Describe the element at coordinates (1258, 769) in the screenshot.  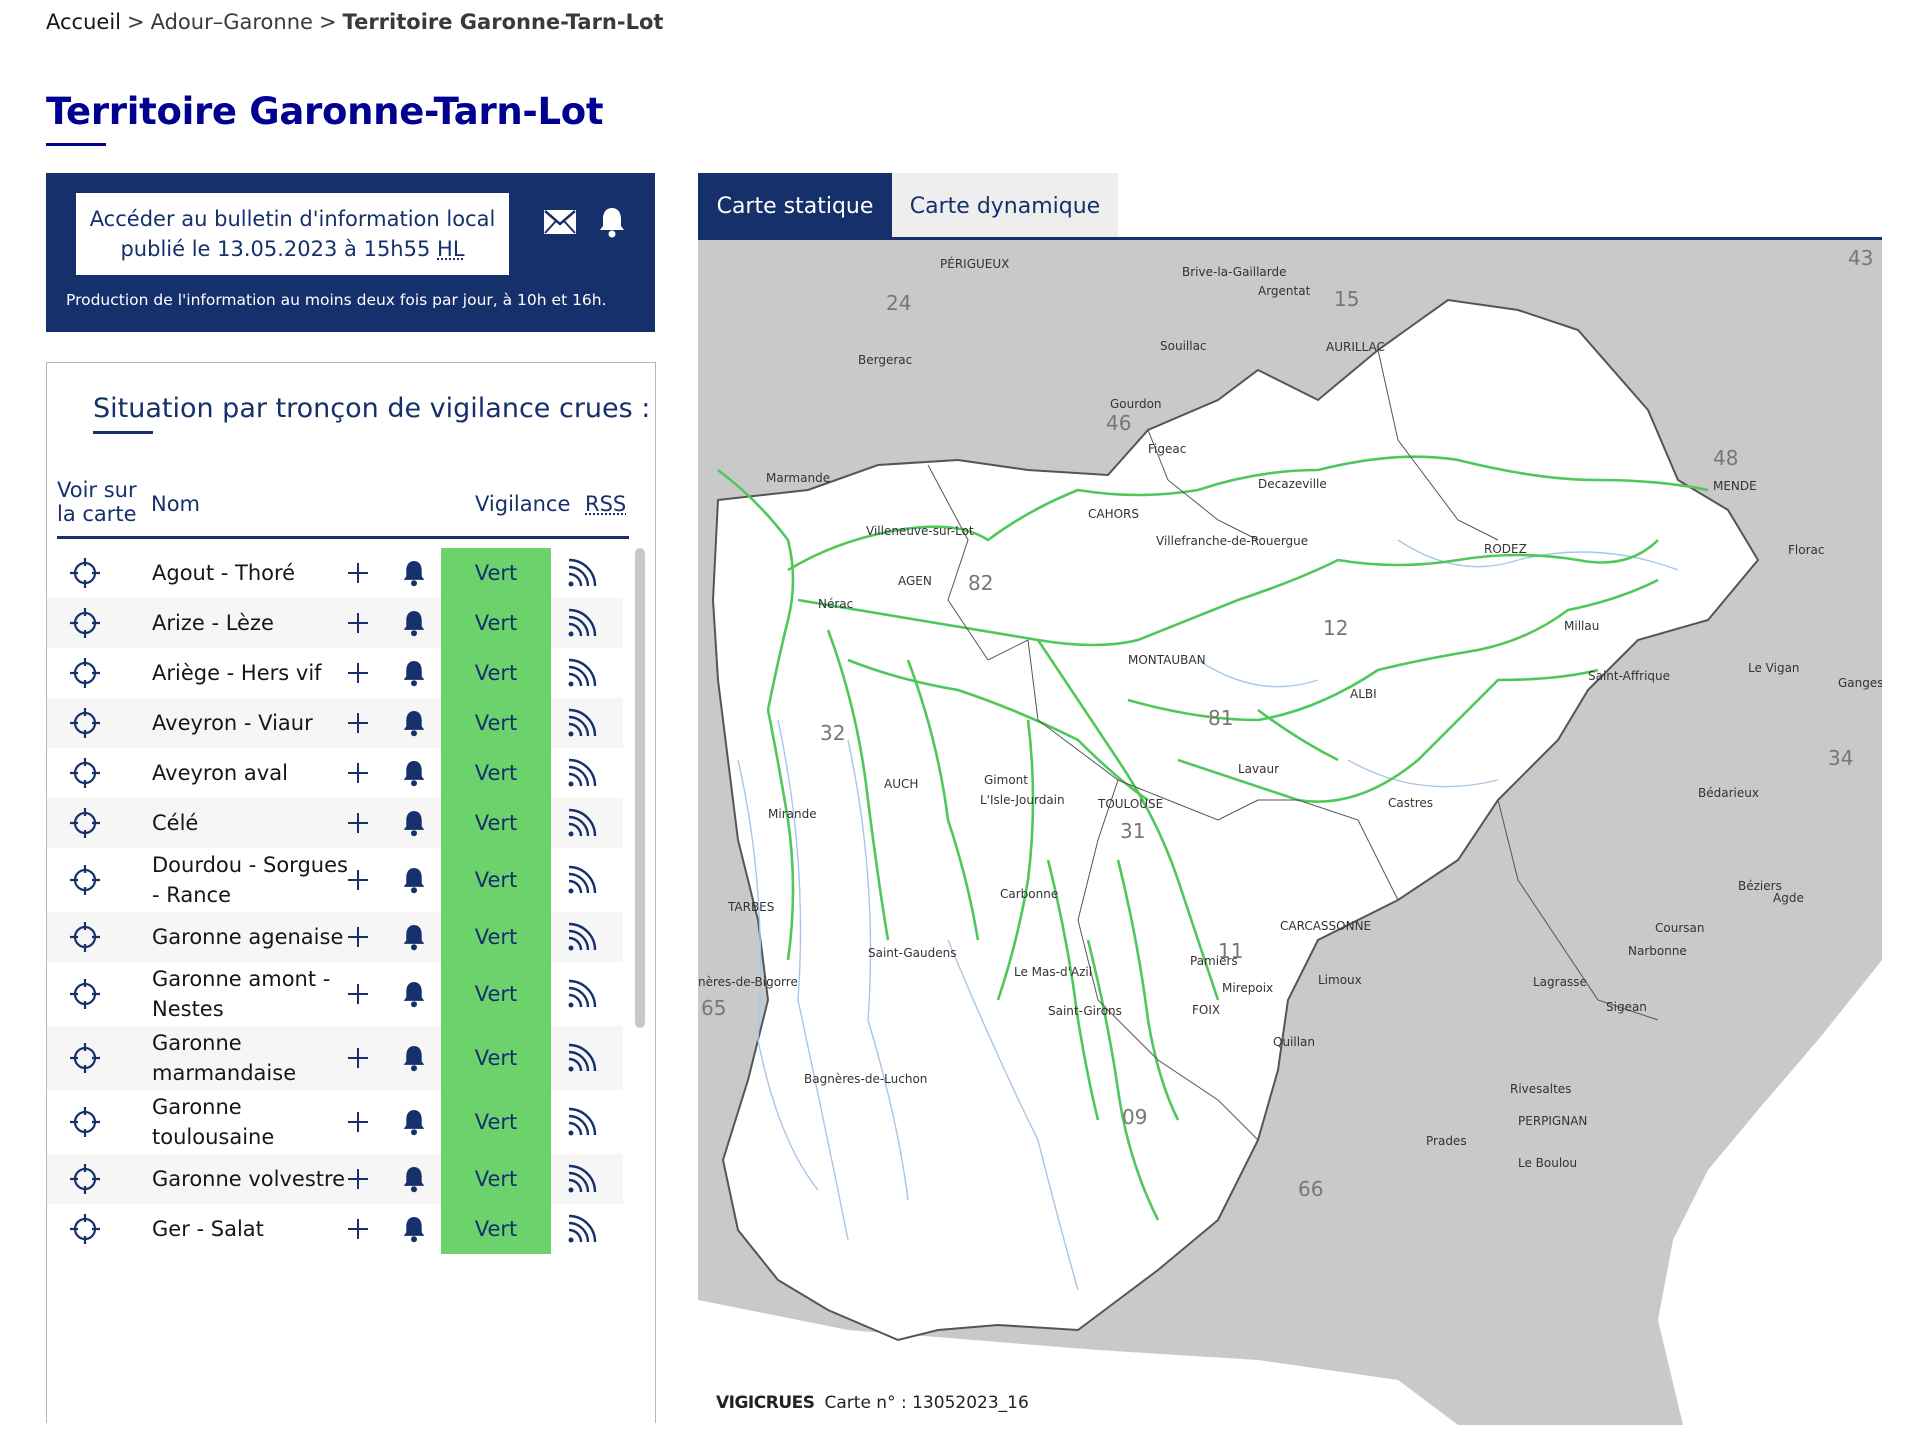
I see `town-lavaur: Lavaur` at that location.